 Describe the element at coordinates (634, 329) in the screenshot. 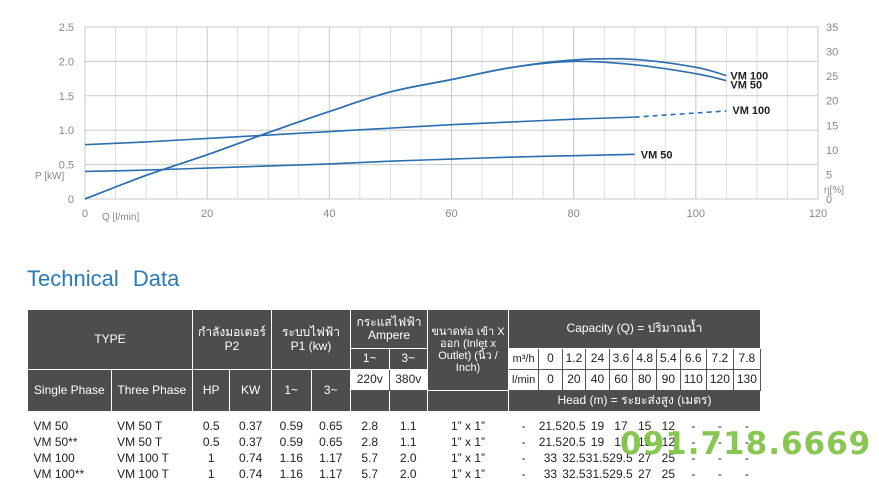

I see `capacity-header: Capacity (Q) = ปริมาณน้ำ` at that location.